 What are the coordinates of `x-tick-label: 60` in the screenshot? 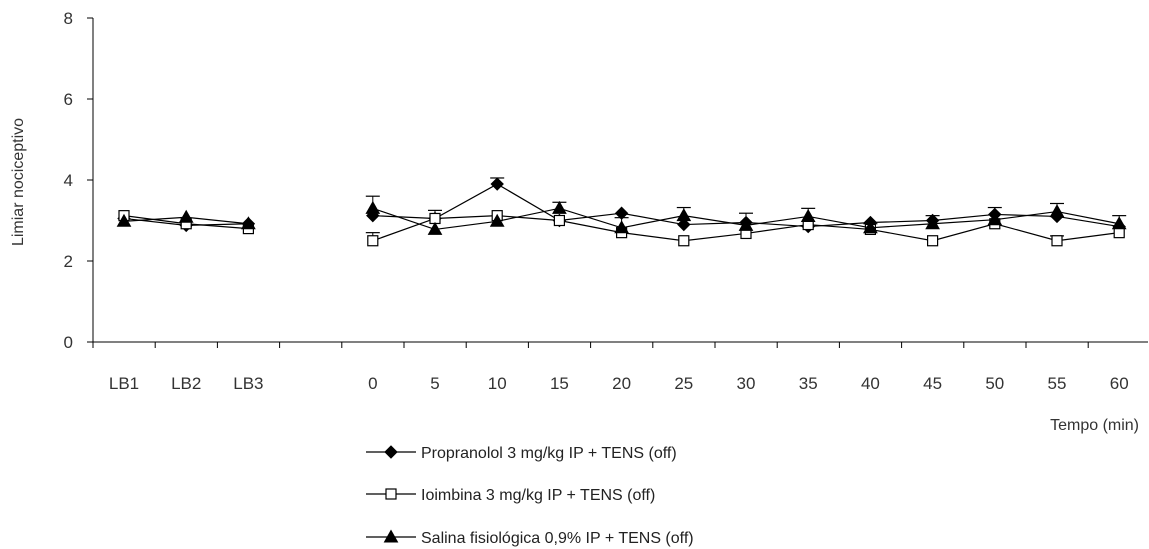 It's located at (1119, 383).